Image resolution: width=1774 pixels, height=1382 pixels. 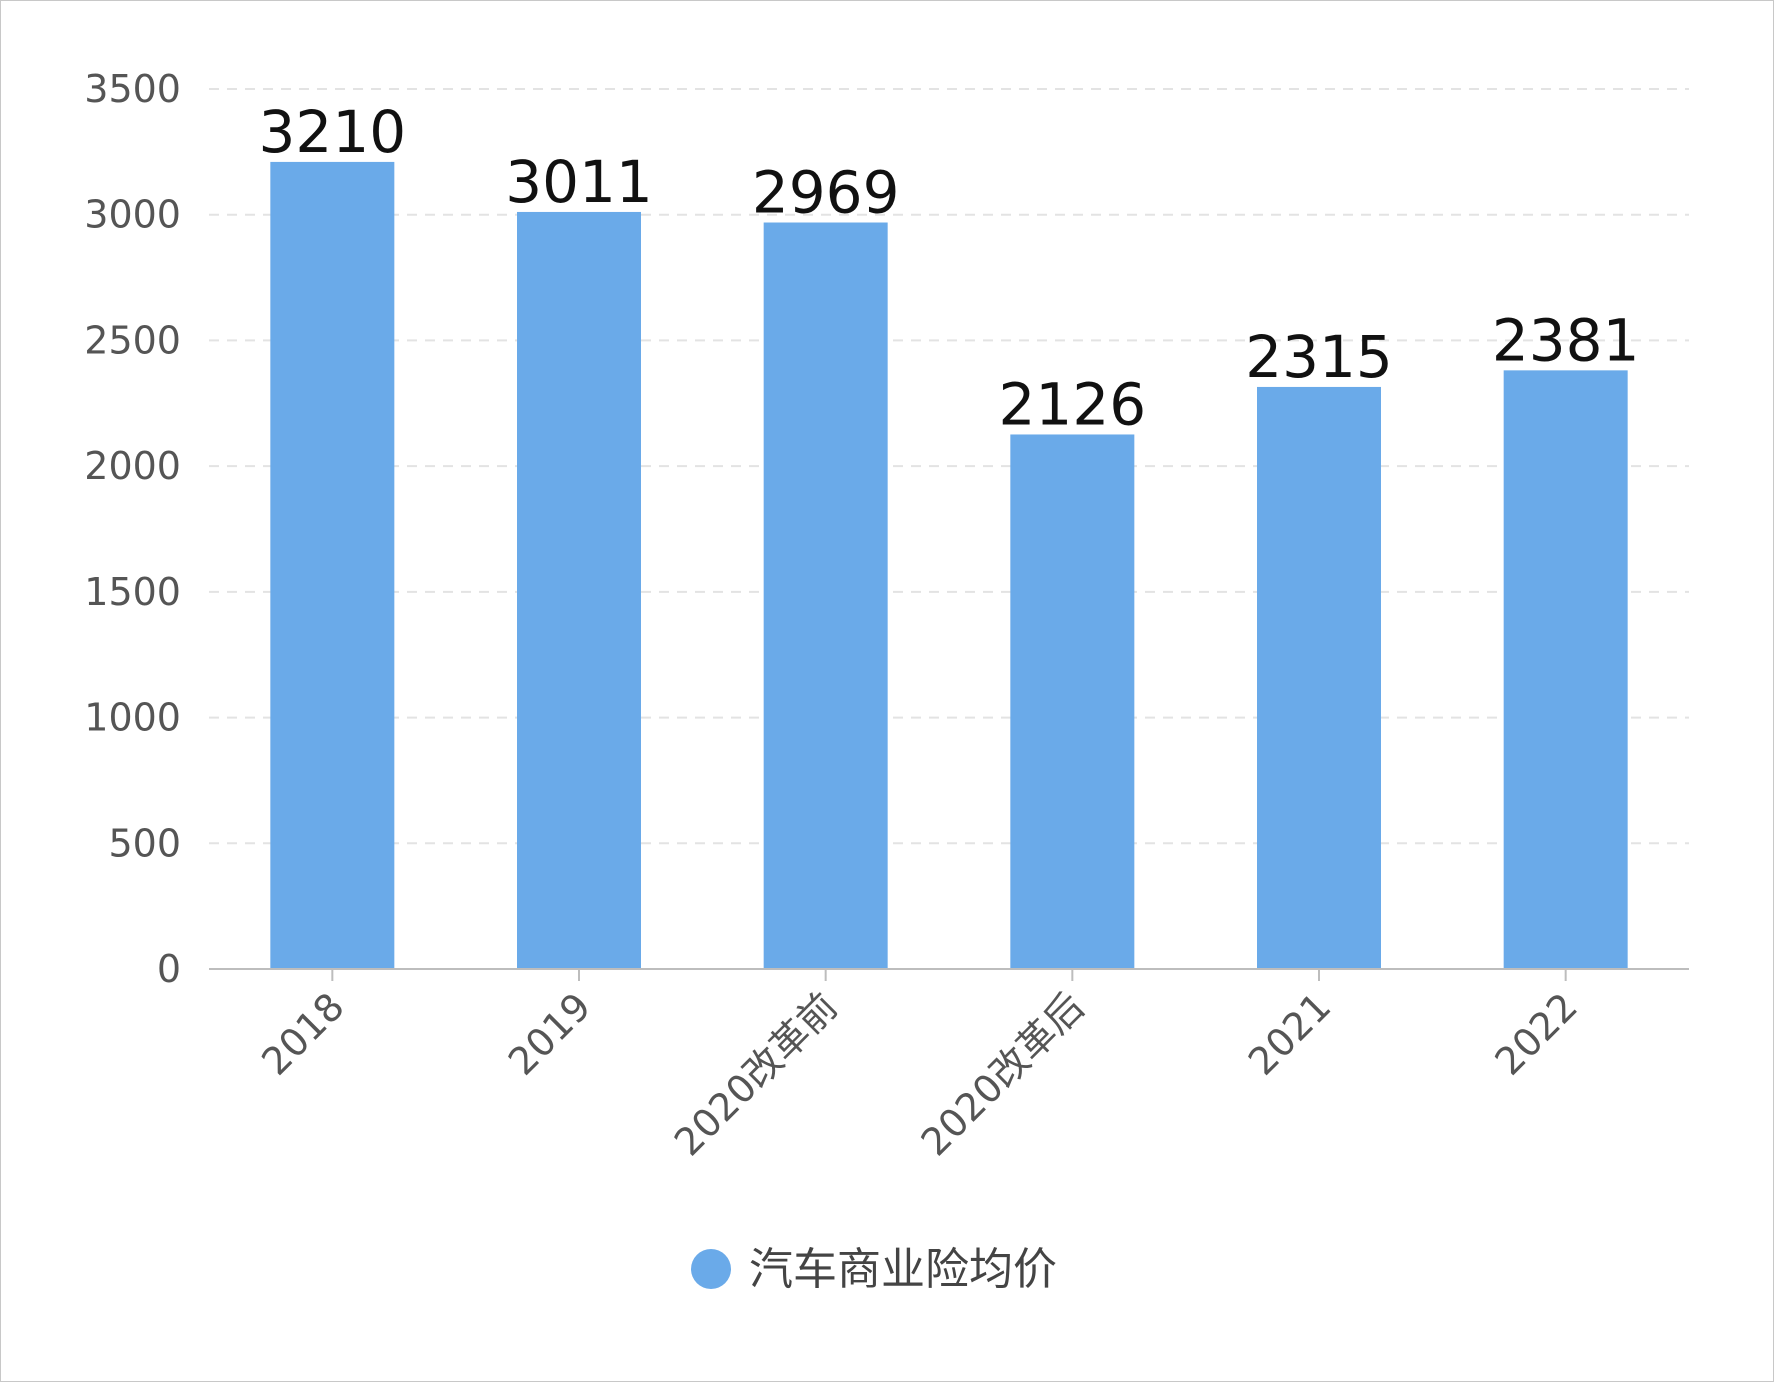 I want to click on y-tick-label: 2500, so click(x=132, y=340).